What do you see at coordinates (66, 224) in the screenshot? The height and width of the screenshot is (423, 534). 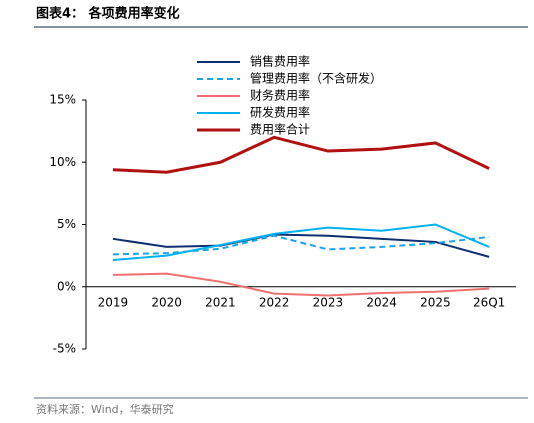 I see `y-tick-label: 5%` at bounding box center [66, 224].